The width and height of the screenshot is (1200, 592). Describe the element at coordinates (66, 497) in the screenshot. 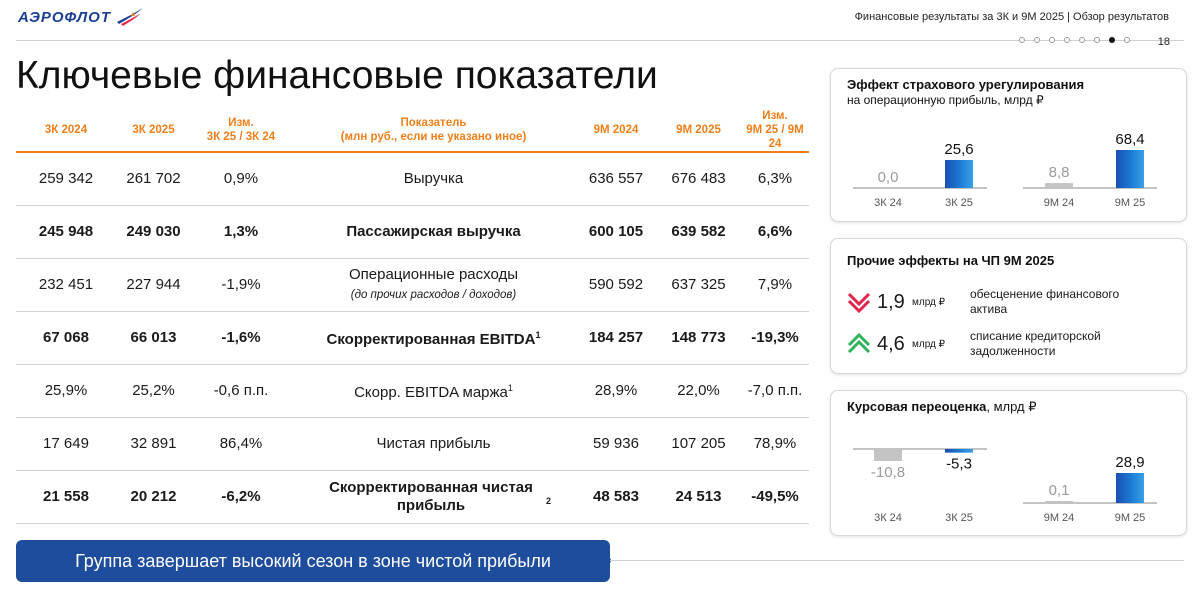

I see `cell-q2024: 21 558` at that location.